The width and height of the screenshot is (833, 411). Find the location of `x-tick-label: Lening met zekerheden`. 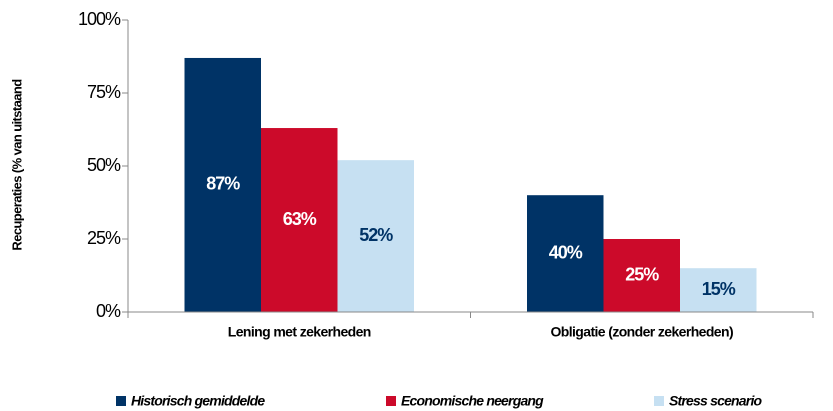

x-tick-label: Lening met zekerheden is located at coordinates (299, 332).